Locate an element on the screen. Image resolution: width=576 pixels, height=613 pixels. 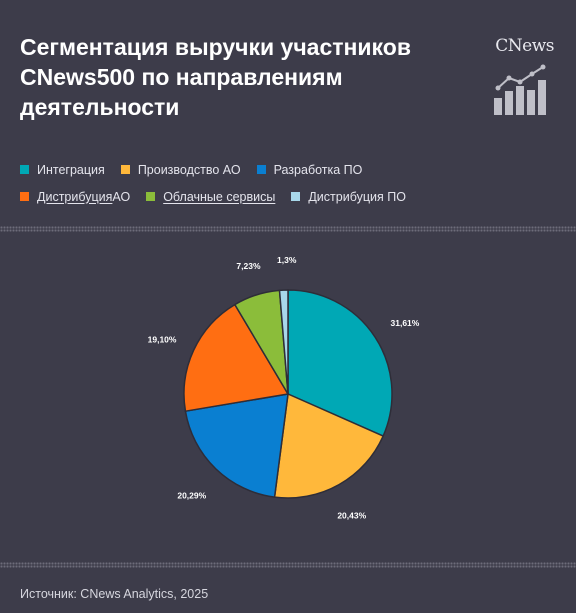
legend-row-1: Интеграция Производство АО Разработка ПО is located at coordinates (255, 169).